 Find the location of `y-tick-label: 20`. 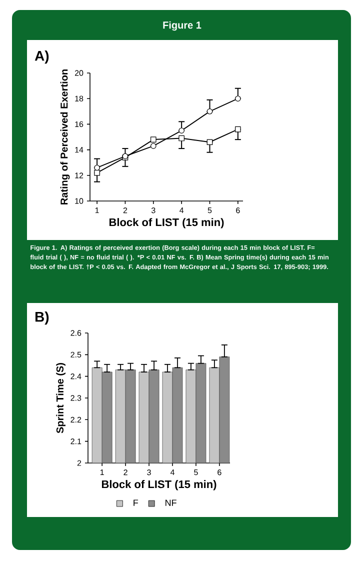

y-tick-label: 20 is located at coordinates (79, 73).